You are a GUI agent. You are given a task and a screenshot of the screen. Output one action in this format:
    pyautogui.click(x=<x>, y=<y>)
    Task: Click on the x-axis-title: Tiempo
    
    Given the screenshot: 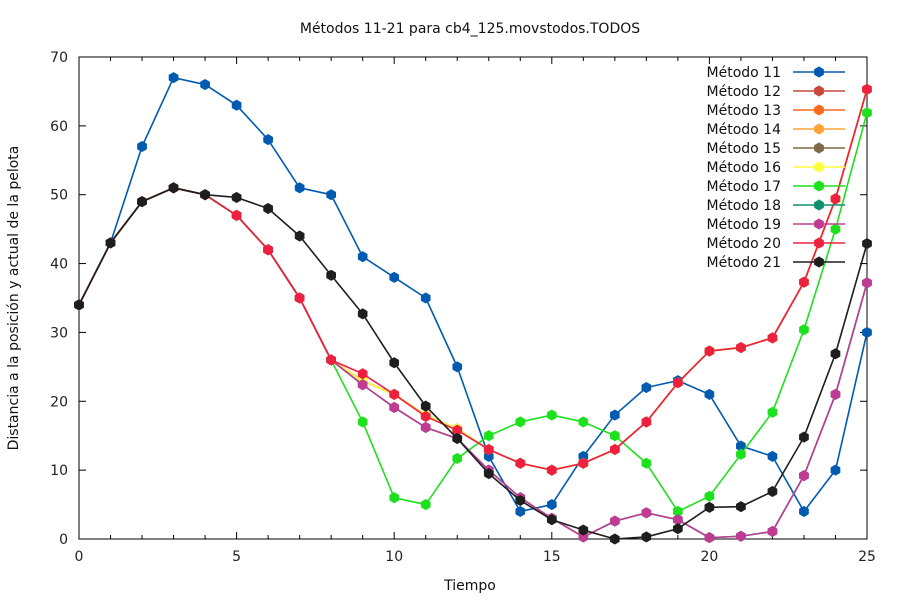 What is the action you would take?
    pyautogui.click(x=469, y=586)
    